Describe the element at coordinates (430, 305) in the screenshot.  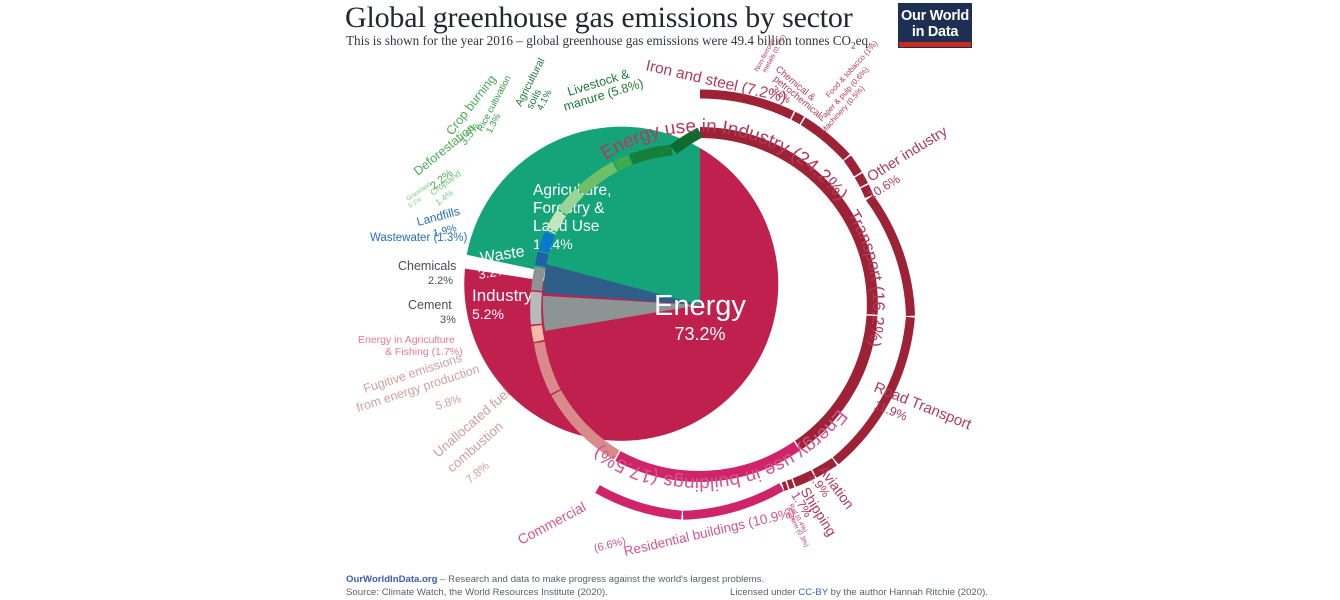
I see `label-cement: Cement` at that location.